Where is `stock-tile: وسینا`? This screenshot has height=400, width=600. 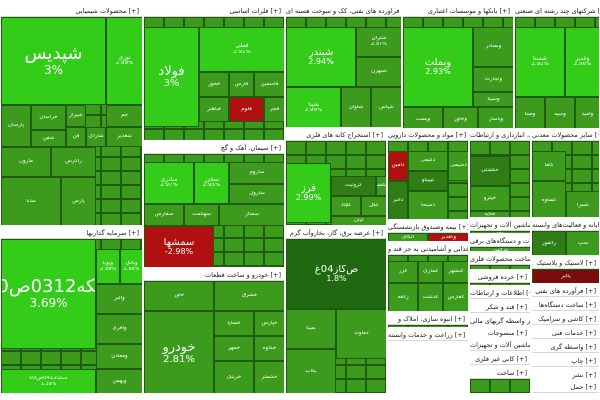 stock-tile: وسینا is located at coordinates (493, 99).